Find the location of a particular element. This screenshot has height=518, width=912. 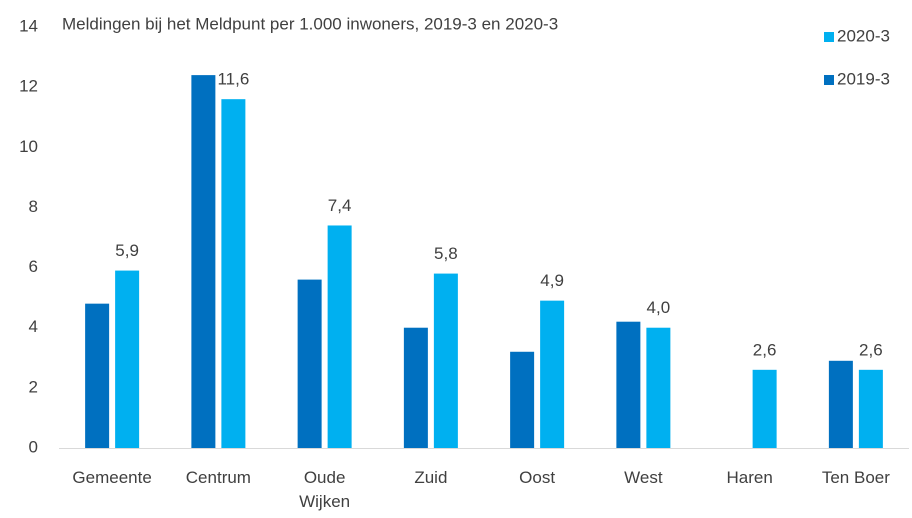

data-label: 7,4 is located at coordinates (340, 205).